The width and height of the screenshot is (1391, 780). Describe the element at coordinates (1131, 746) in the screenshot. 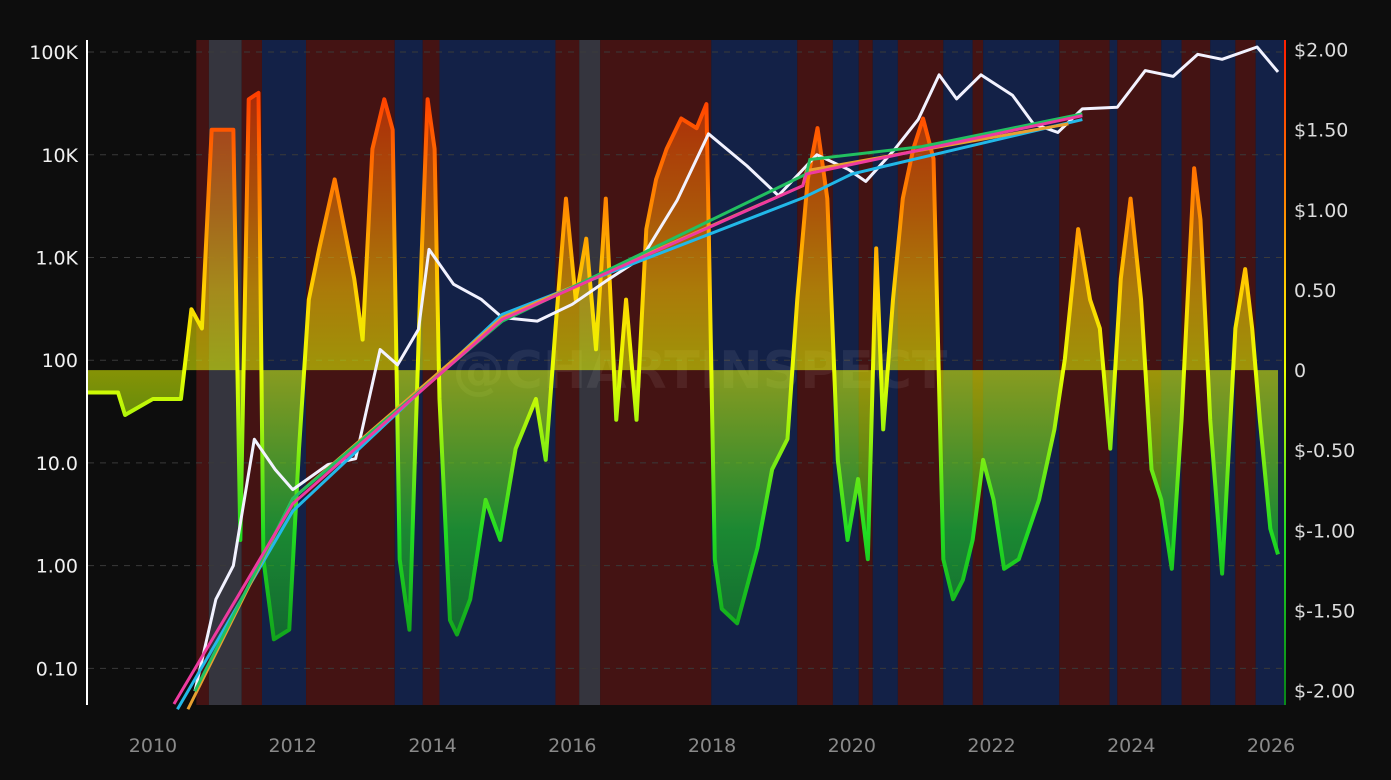

I see `x-tick-label: 2024` at that location.